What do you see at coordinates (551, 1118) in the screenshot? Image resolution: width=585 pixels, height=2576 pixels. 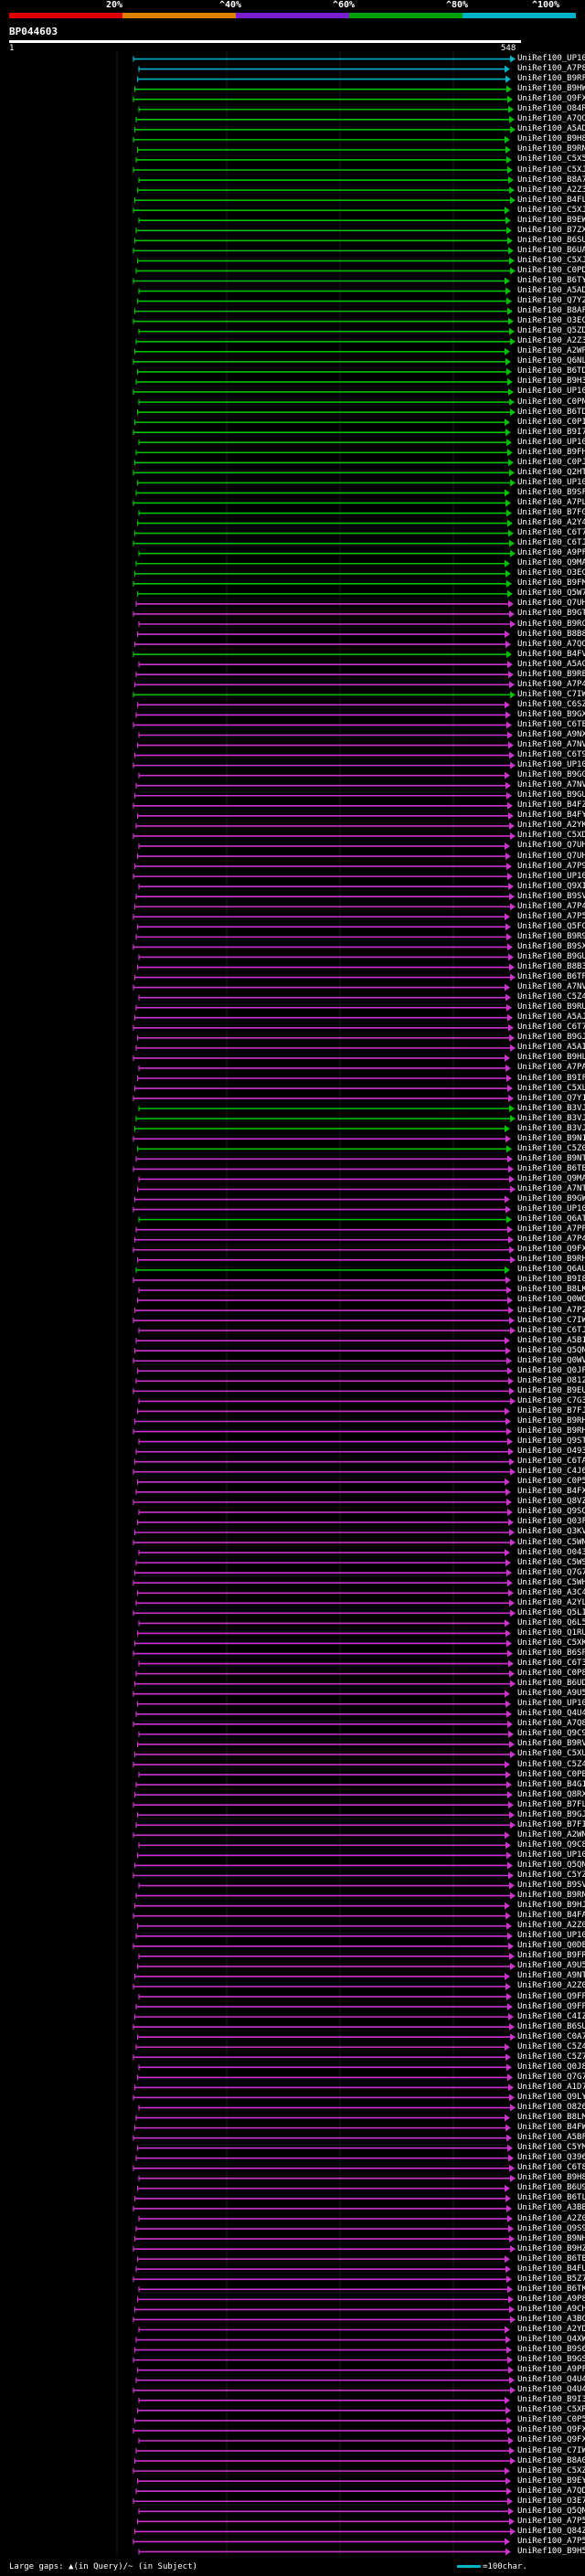 I see `hit-label: UniRef100_B3VJA2` at bounding box center [551, 1118].